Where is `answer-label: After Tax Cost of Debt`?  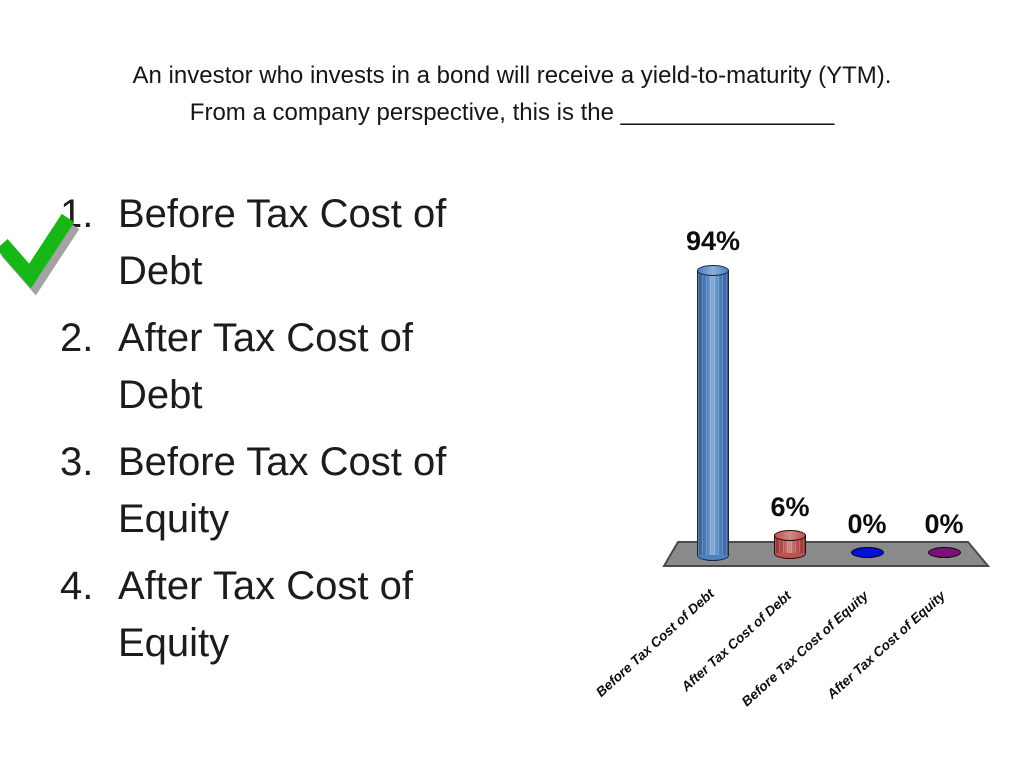
answer-label: After Tax Cost of Debt is located at coordinates (265, 366).